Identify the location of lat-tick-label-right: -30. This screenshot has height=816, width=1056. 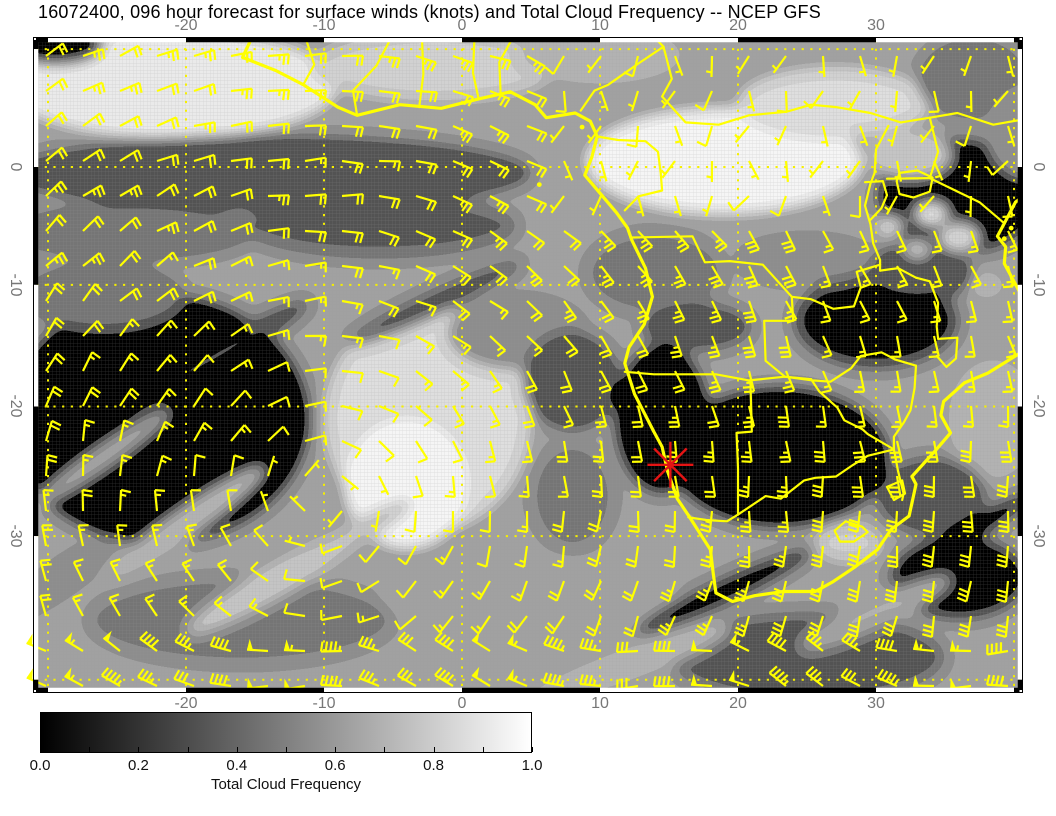
(1038, 536).